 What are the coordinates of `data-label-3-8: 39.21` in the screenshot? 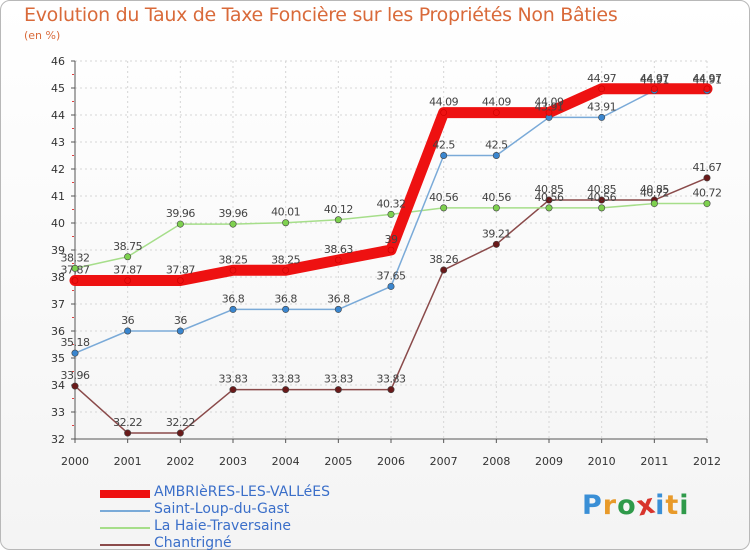 It's located at (496, 233).